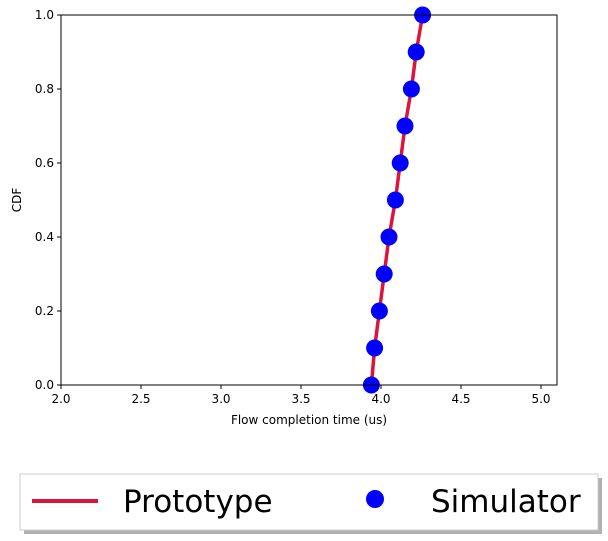 This screenshot has width=608, height=541. I want to click on y-tick-label: 0.2, so click(44, 311).